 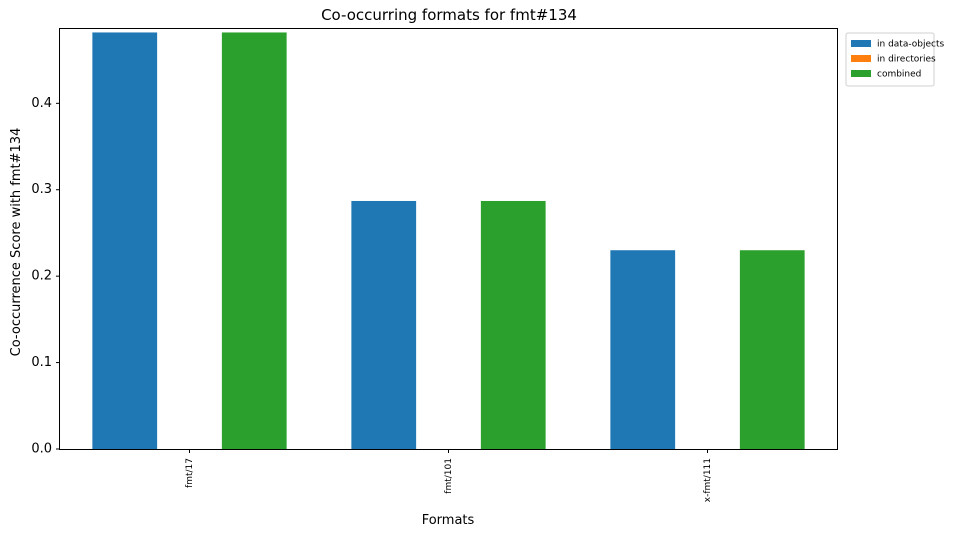 I want to click on legend: in data-objects in directories combined, so click(x=894, y=59).